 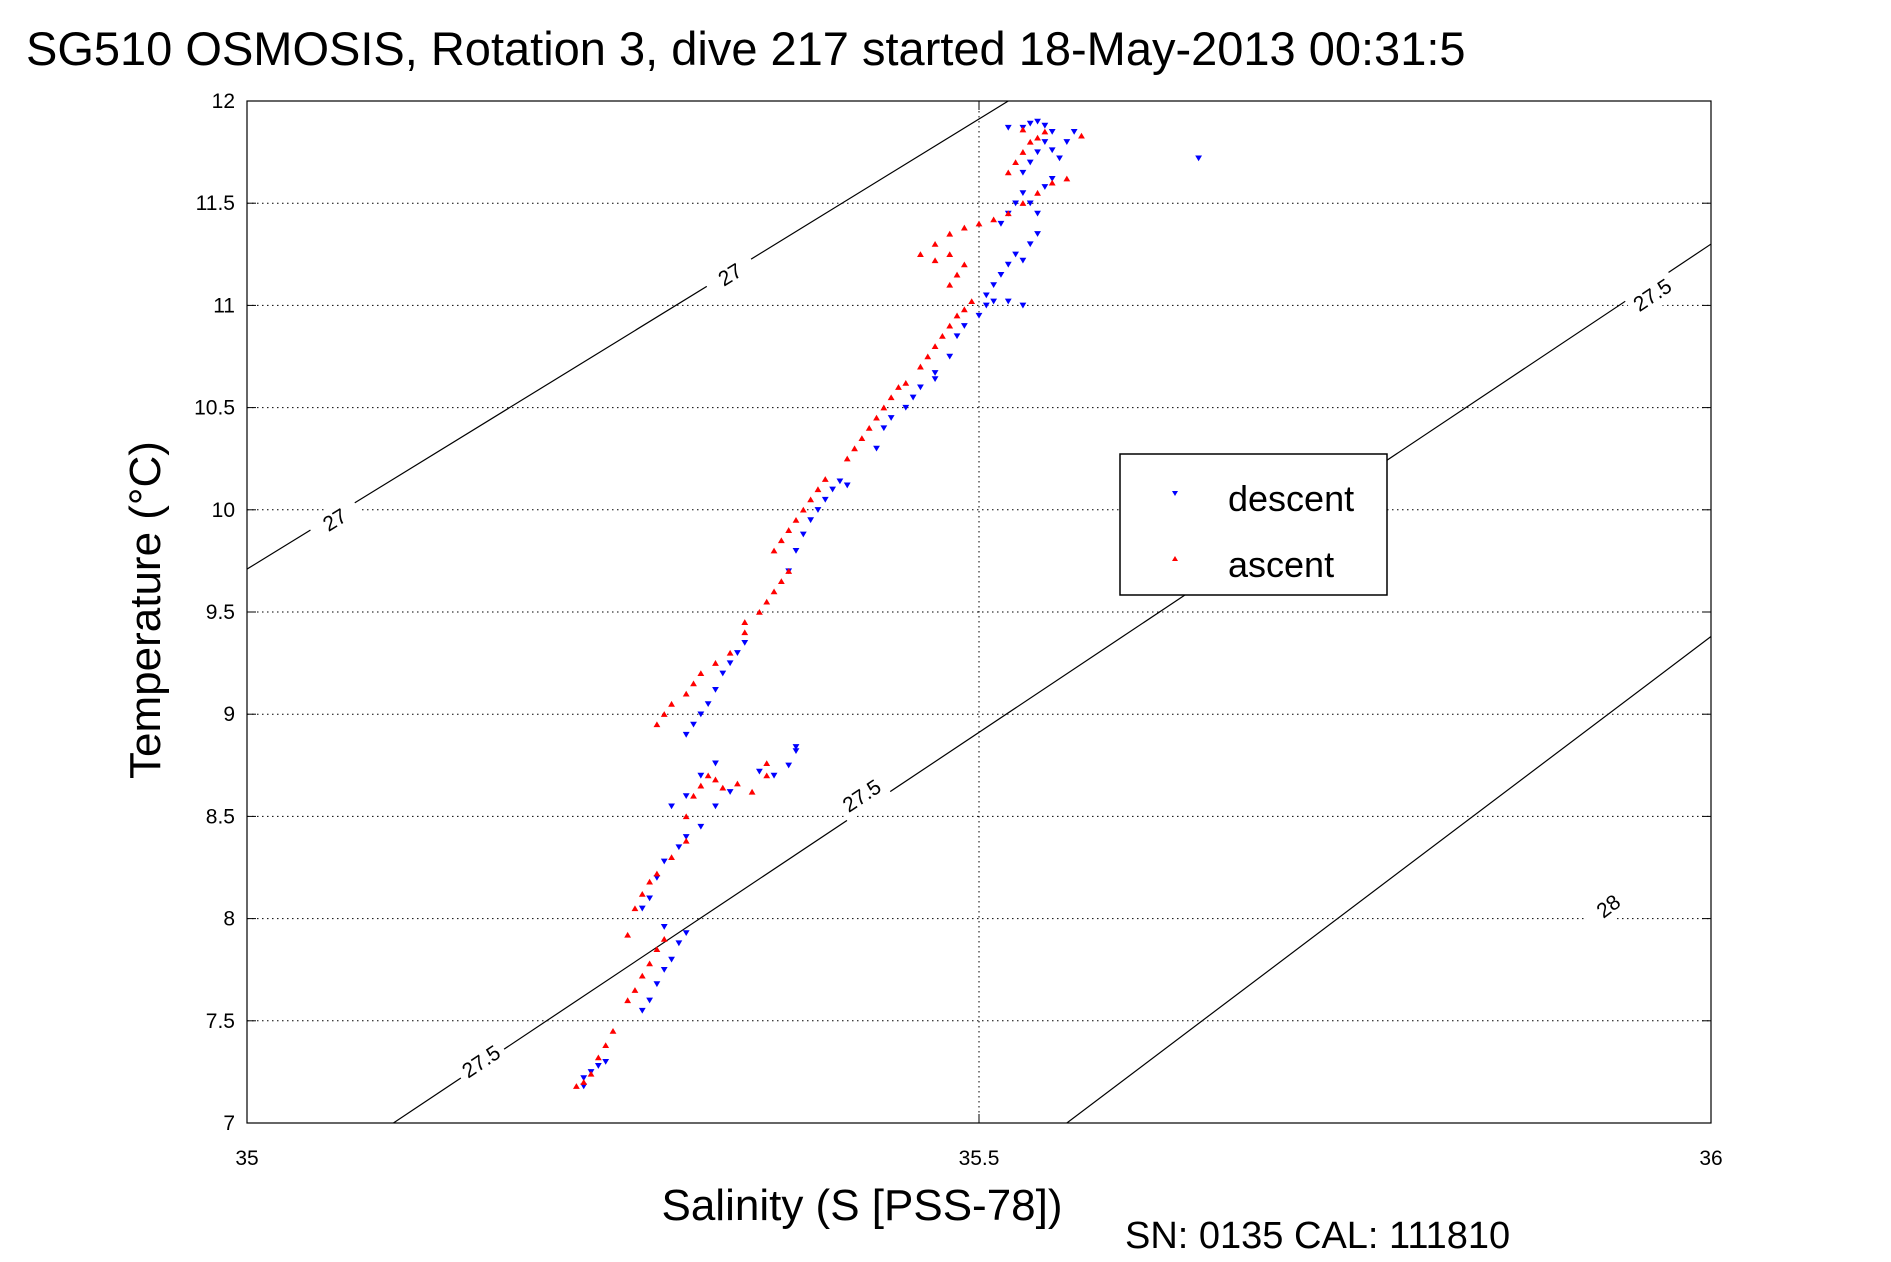 What do you see at coordinates (229, 919) in the screenshot?
I see `y-tick-label: 8` at bounding box center [229, 919].